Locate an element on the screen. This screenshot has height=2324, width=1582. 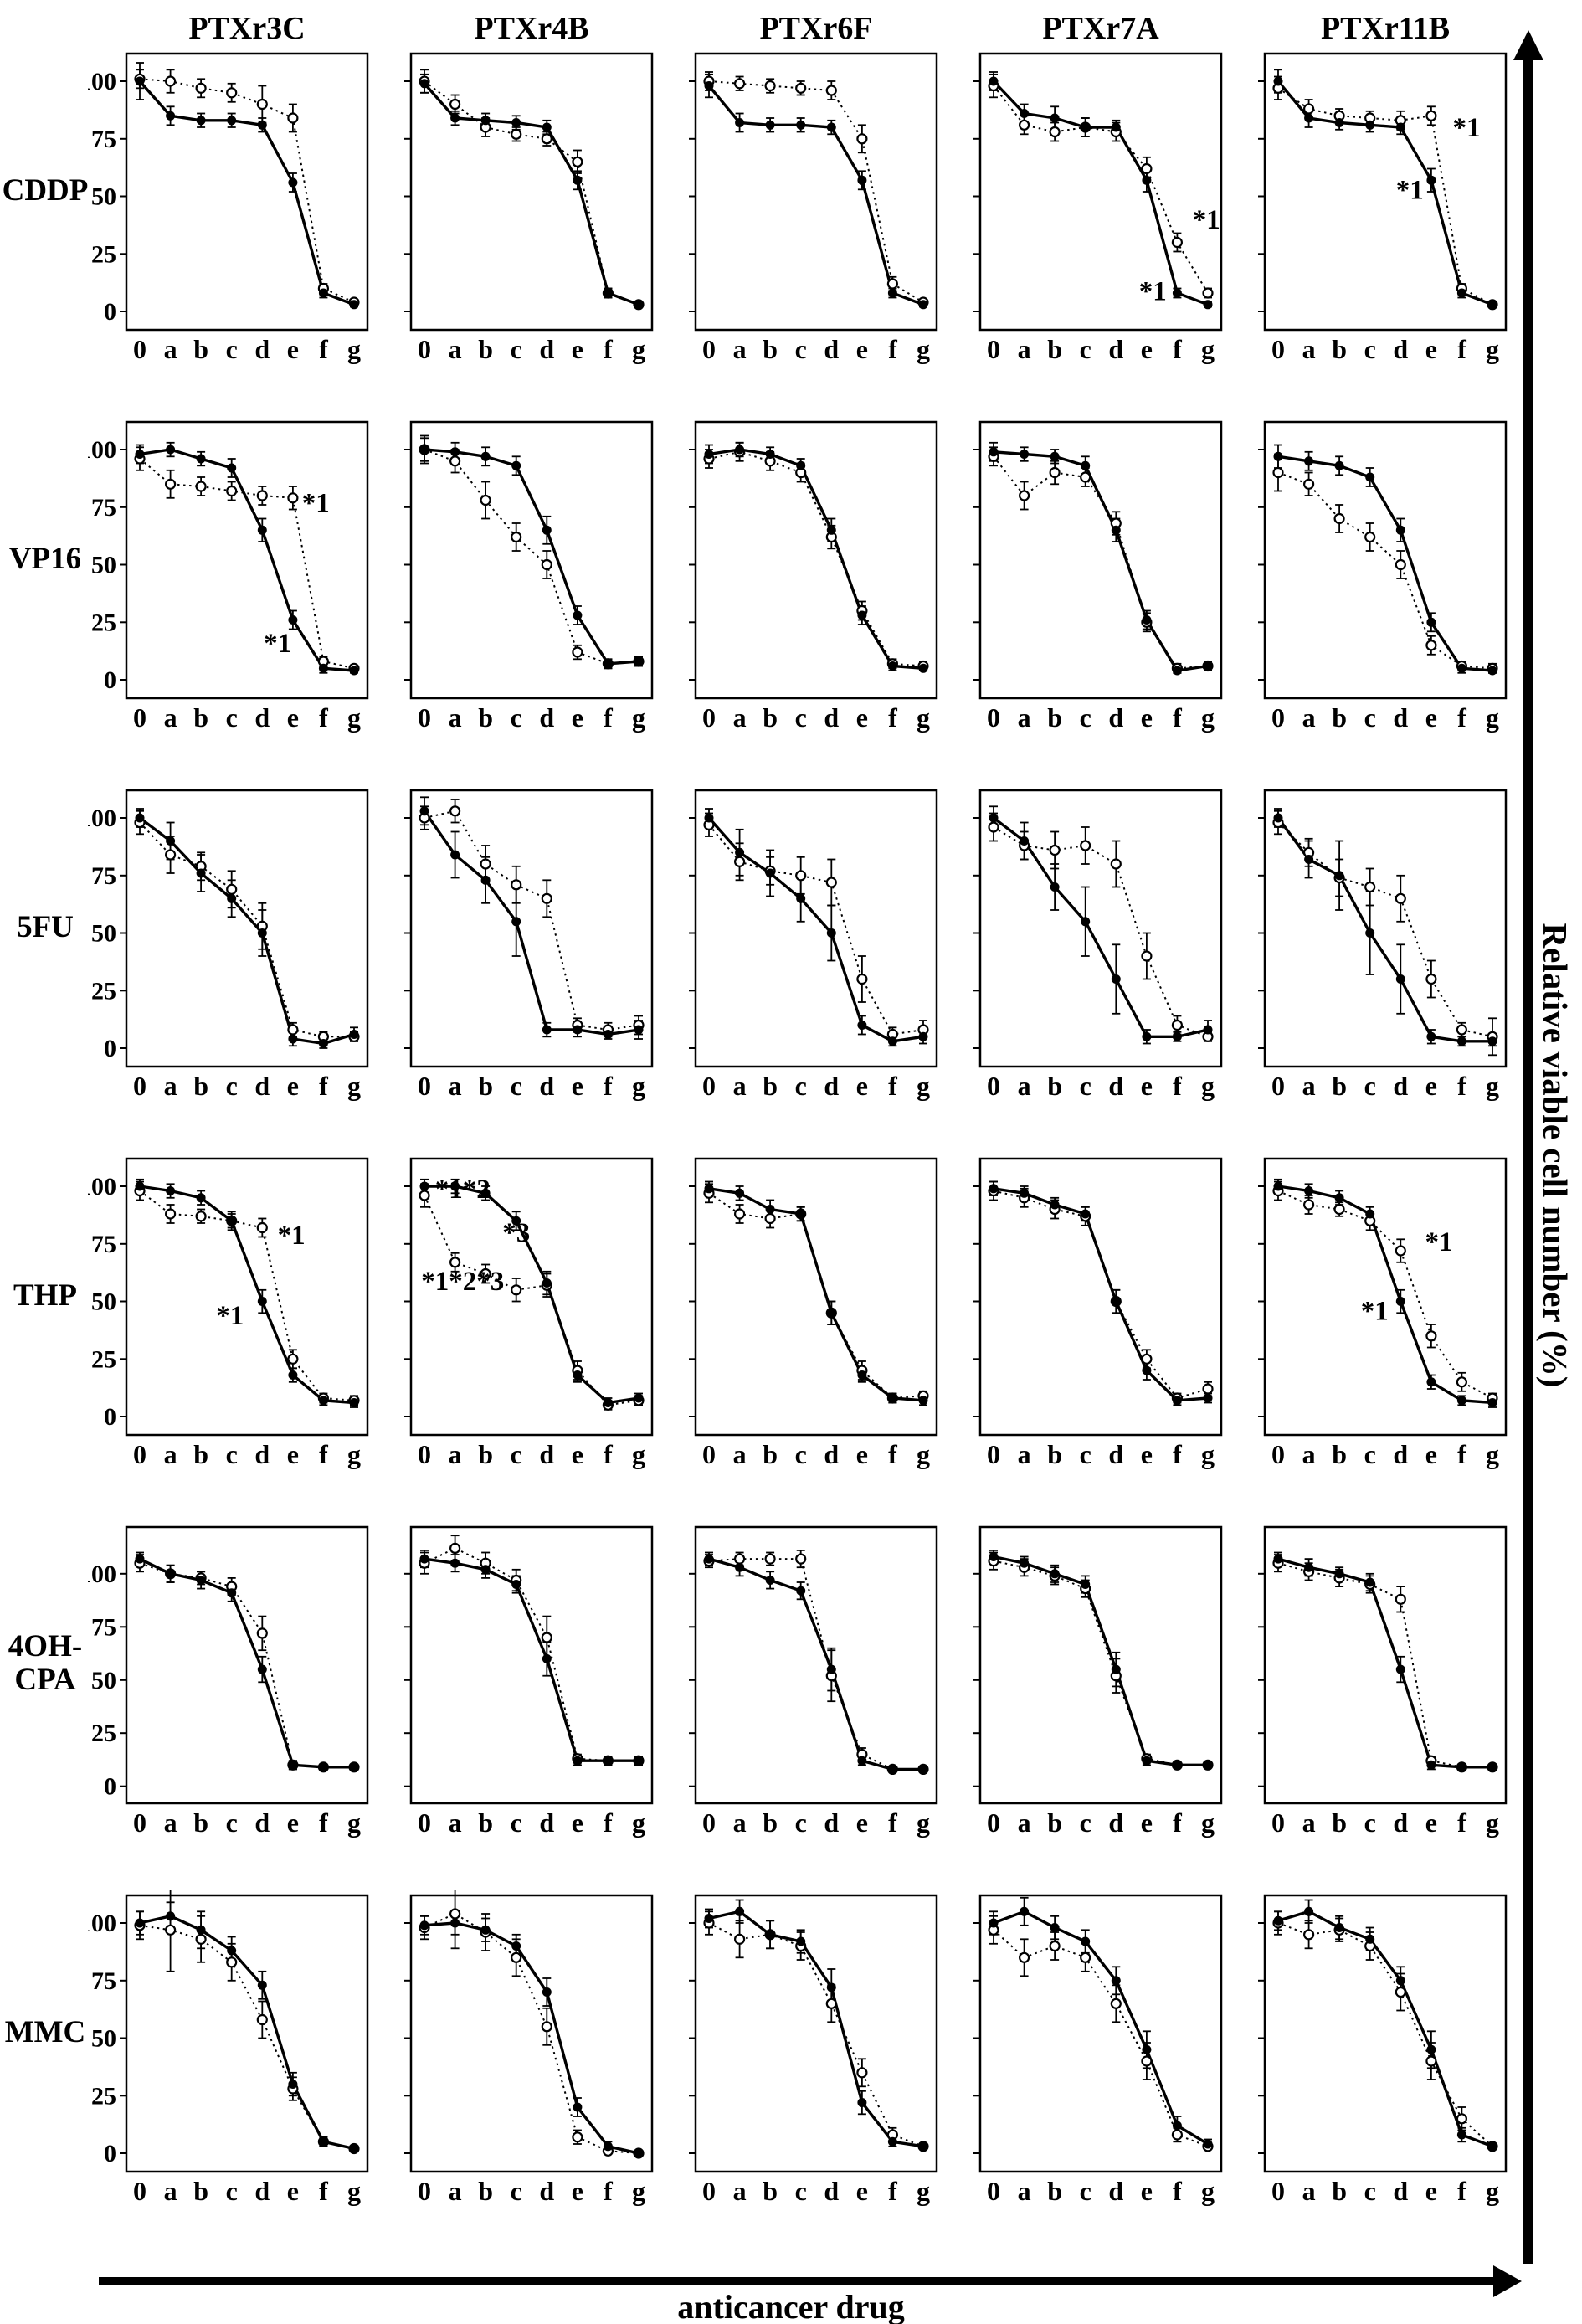
subplot-CDDP-PTXr7A: 0 a b c d e f g *1 *1 is located at coordinates (1084, 233).